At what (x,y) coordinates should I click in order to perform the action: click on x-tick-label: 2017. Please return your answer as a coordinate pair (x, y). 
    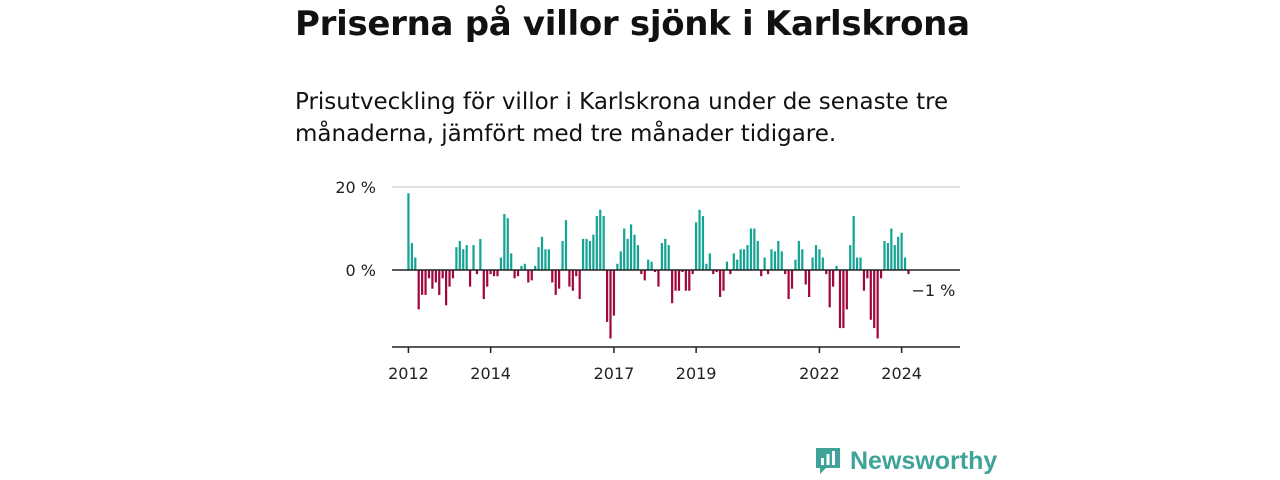
    Looking at the image, I should click on (614, 373).